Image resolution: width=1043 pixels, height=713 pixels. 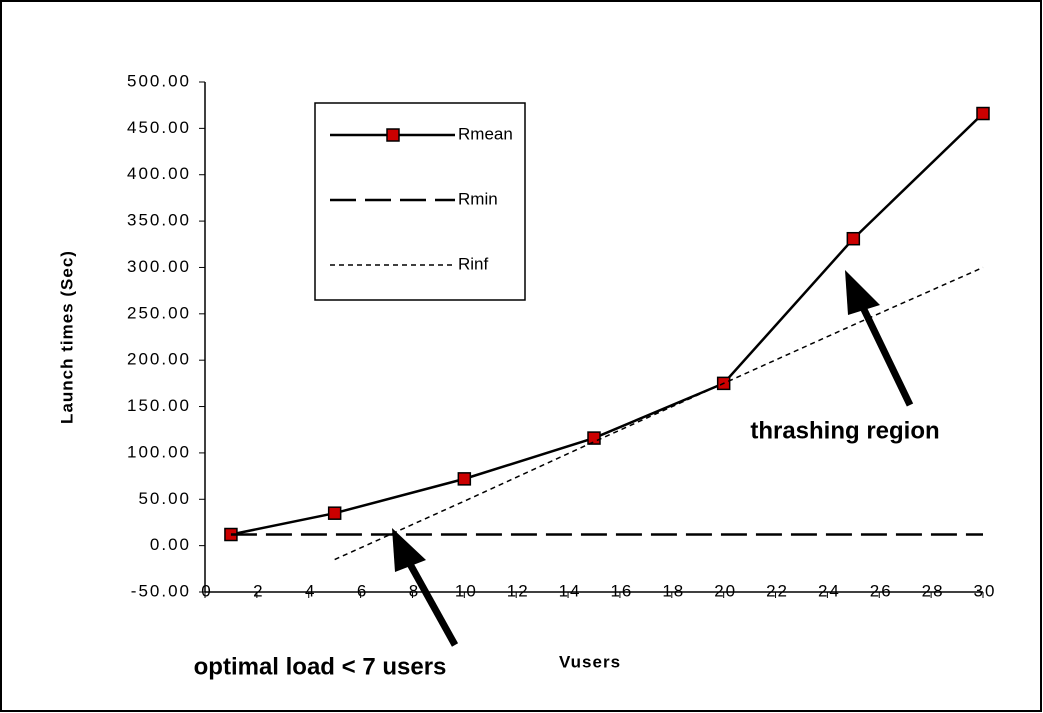 I want to click on y-tick-label: 400.00, so click(x=159, y=173).